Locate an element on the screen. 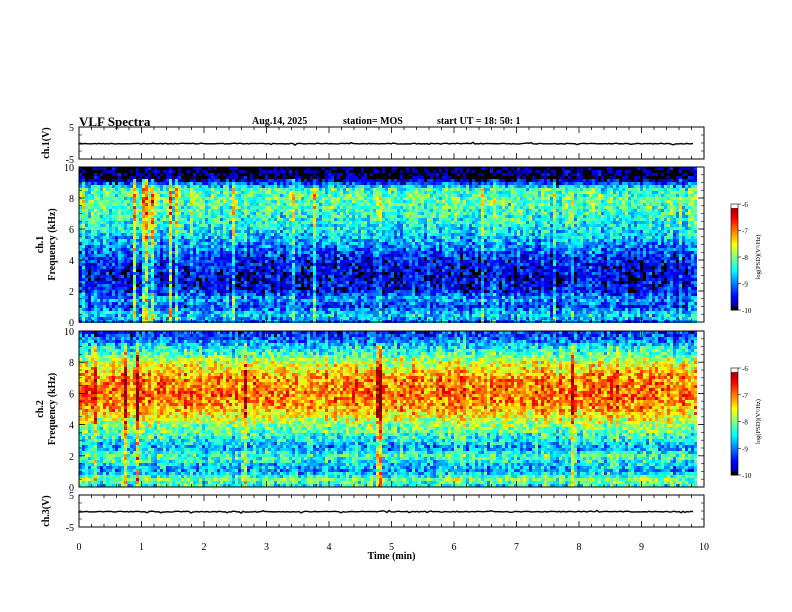 The height and width of the screenshot is (612, 792). x-tick-label: 10 is located at coordinates (704, 547).